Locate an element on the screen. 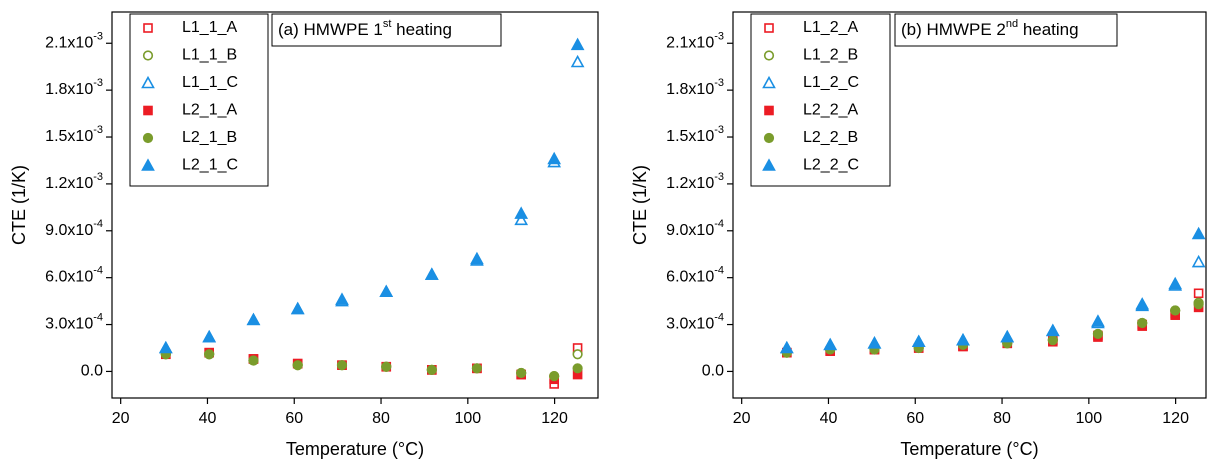  x-tick-label: 40 is located at coordinates (208, 418).